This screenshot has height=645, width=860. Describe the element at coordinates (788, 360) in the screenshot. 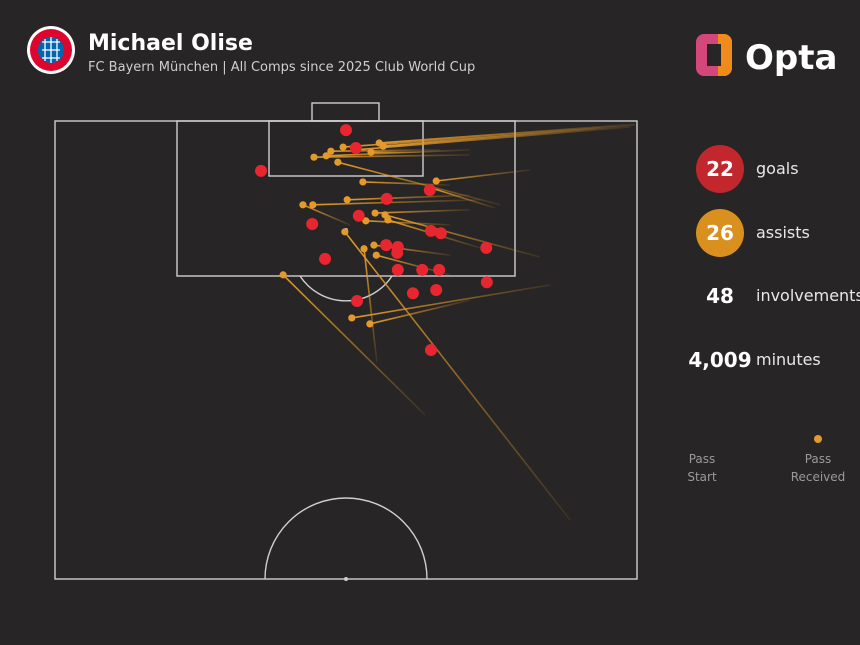

I see `stat-label: minutes` at that location.